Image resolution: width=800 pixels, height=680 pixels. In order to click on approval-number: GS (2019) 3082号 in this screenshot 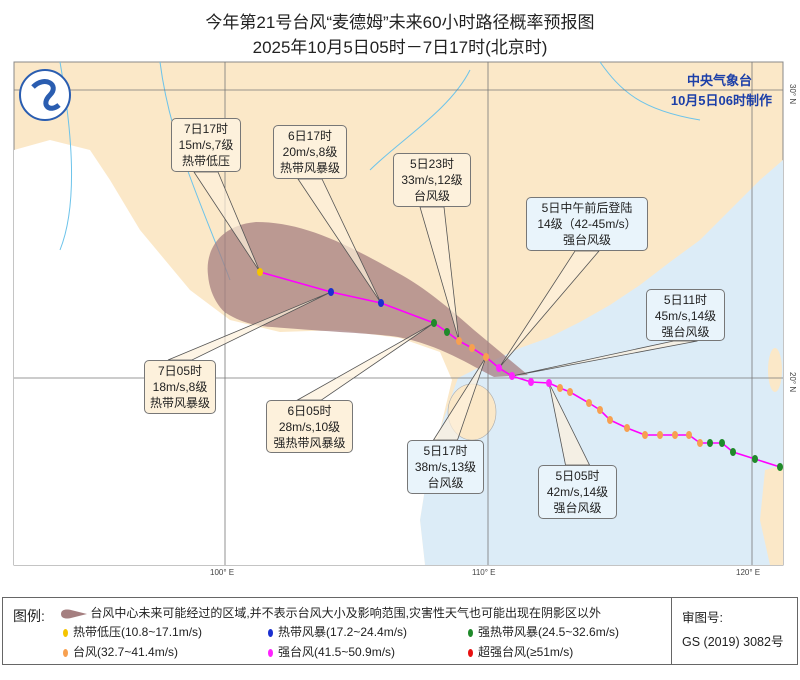, I will do `click(733, 642)`.